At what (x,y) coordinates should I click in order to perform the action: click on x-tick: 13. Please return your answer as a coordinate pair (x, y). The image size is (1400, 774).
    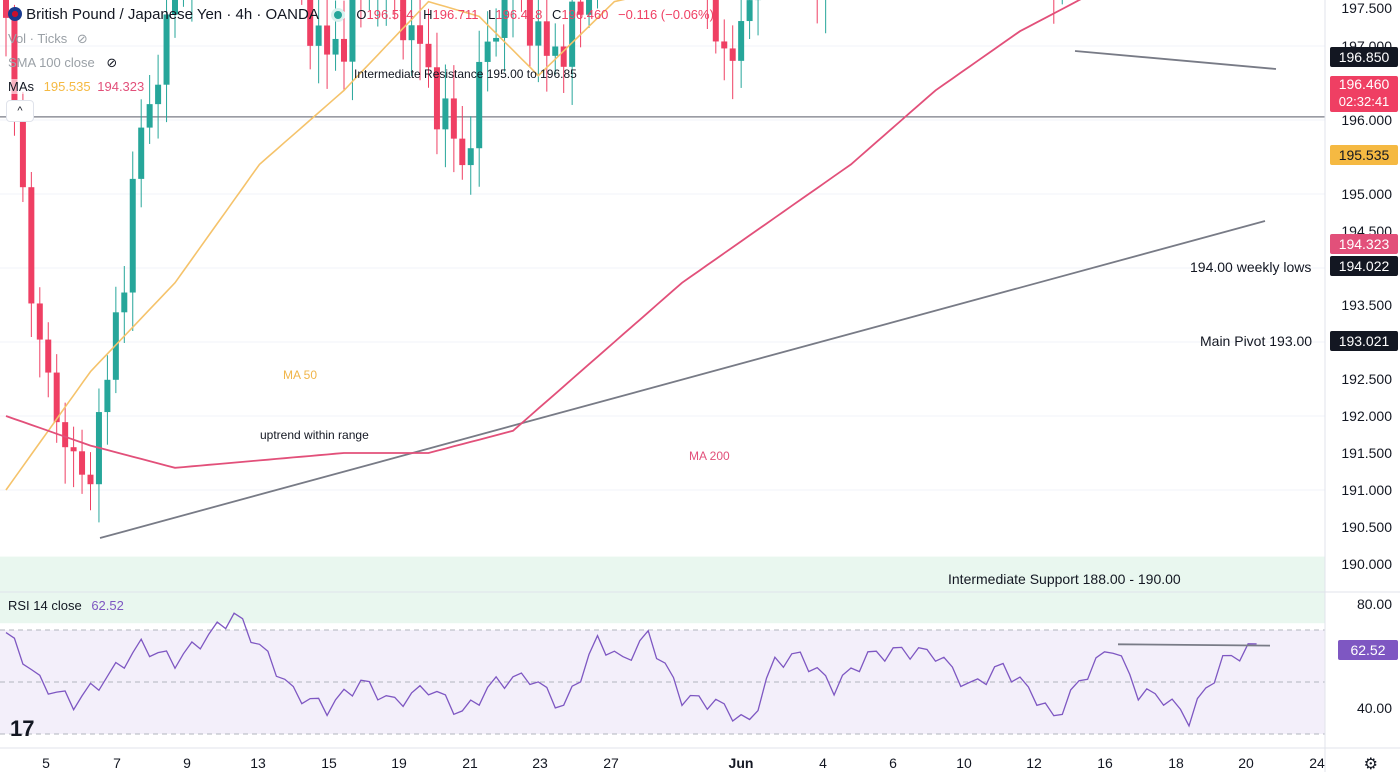
    Looking at the image, I should click on (258, 763).